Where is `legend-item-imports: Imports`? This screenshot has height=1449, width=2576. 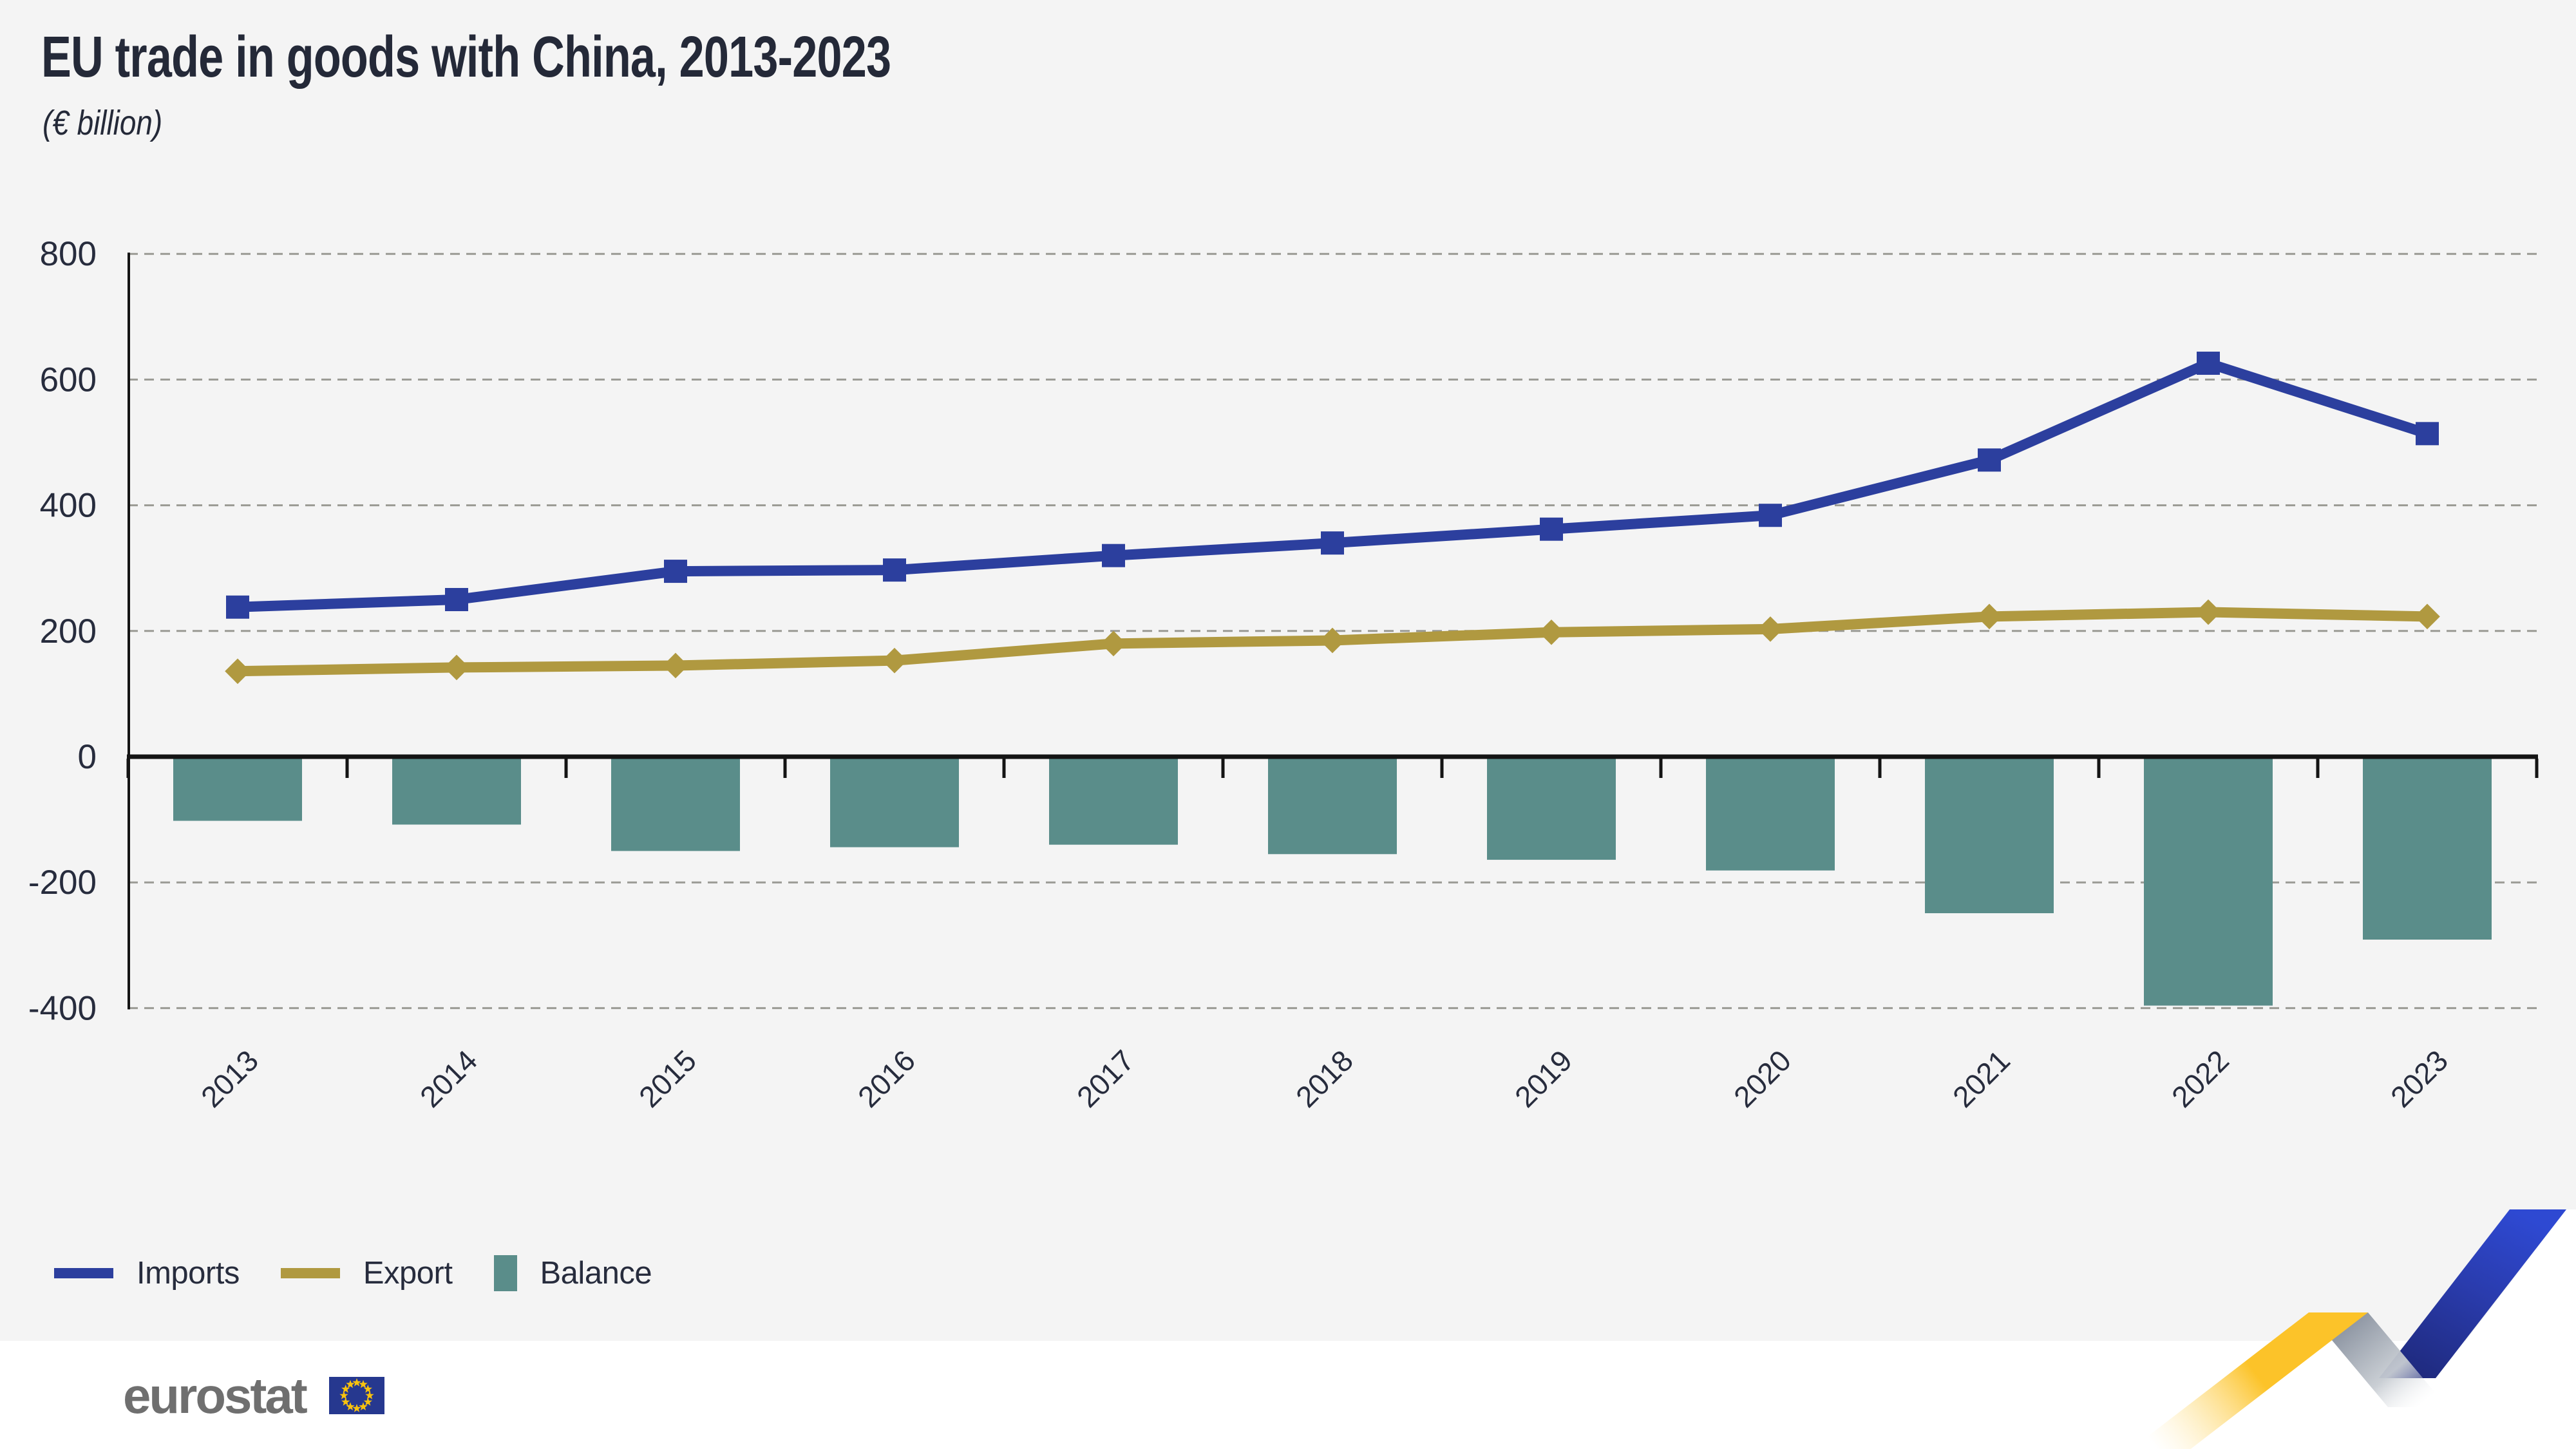 legend-item-imports: Imports is located at coordinates (147, 1273).